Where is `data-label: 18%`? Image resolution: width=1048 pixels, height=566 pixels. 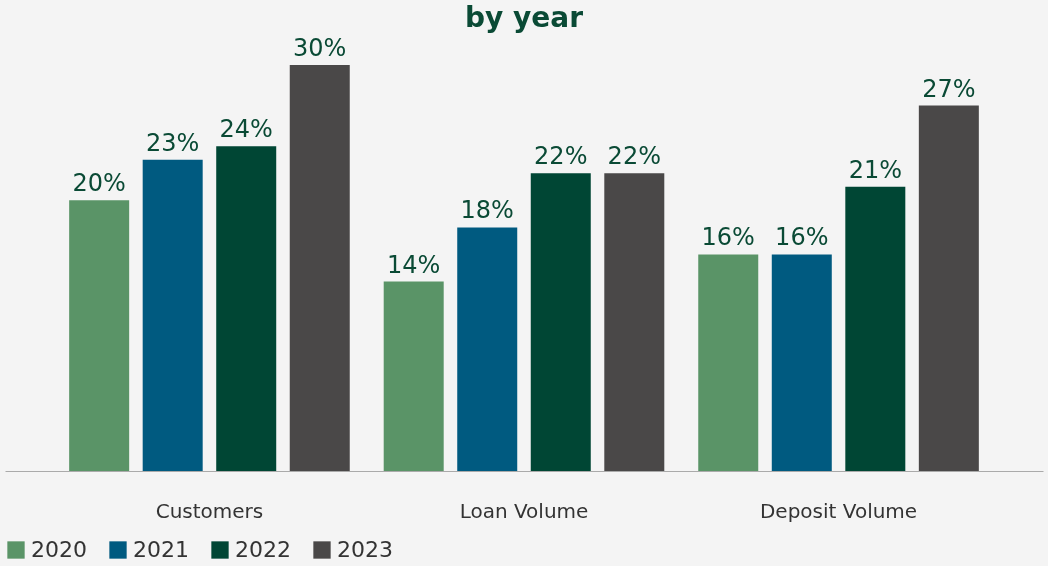 data-label: 18% is located at coordinates (487, 210).